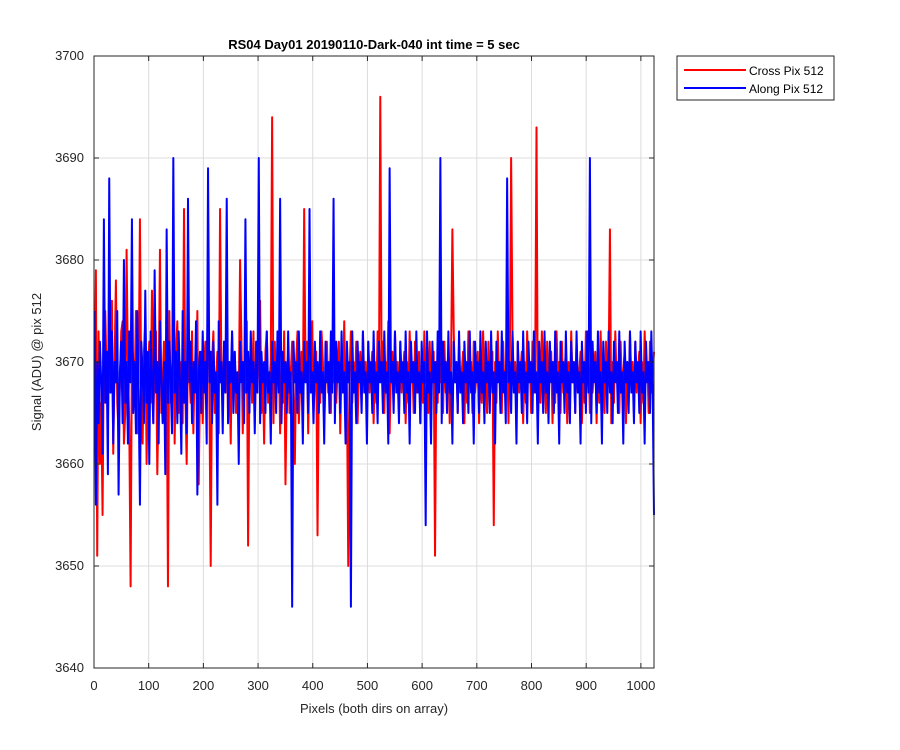 The image size is (900, 750). What do you see at coordinates (786, 71) in the screenshot?
I see `legend-label-cross: Cross Pix 512` at bounding box center [786, 71].